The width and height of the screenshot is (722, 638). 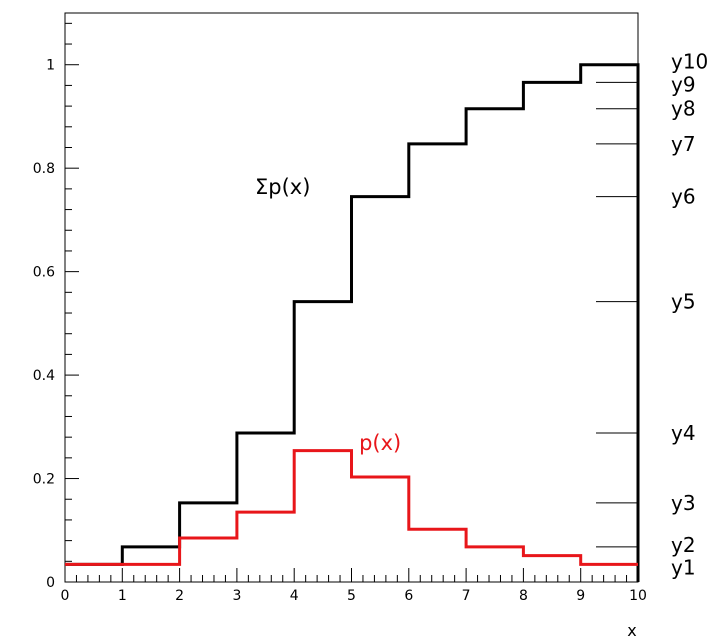 I want to click on right-axis-label-y4: y4, so click(x=683, y=433).